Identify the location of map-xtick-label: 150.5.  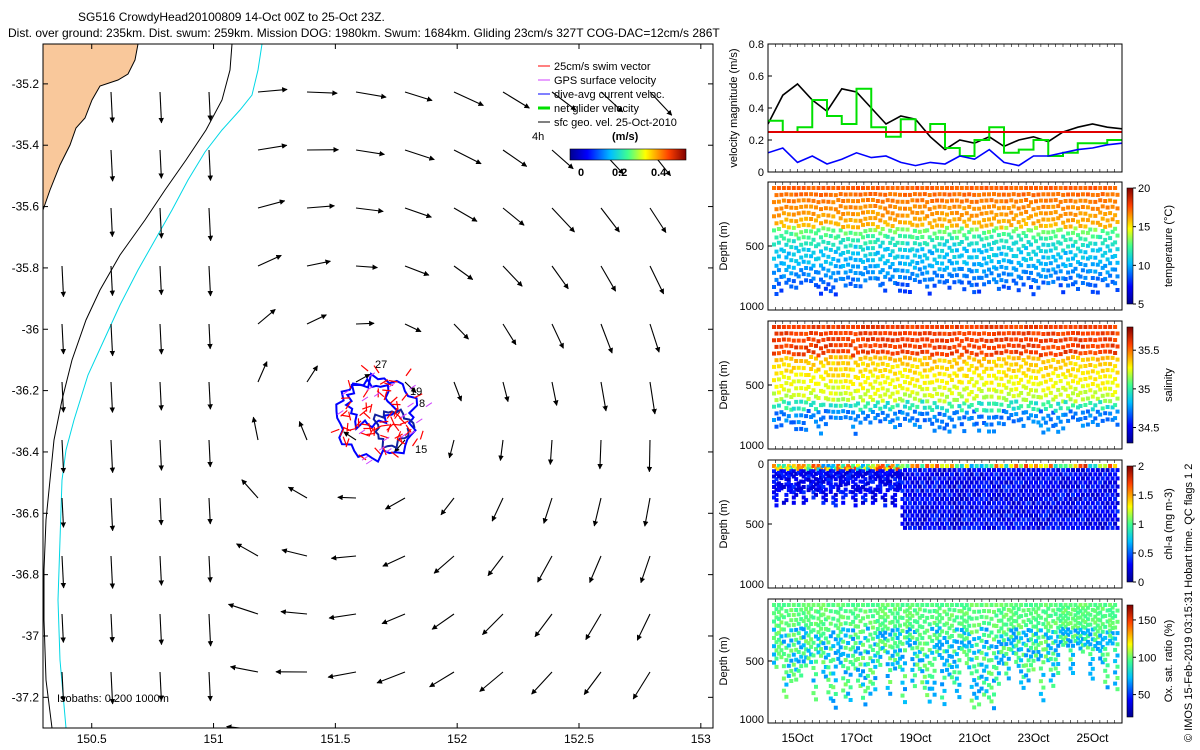
(92, 739).